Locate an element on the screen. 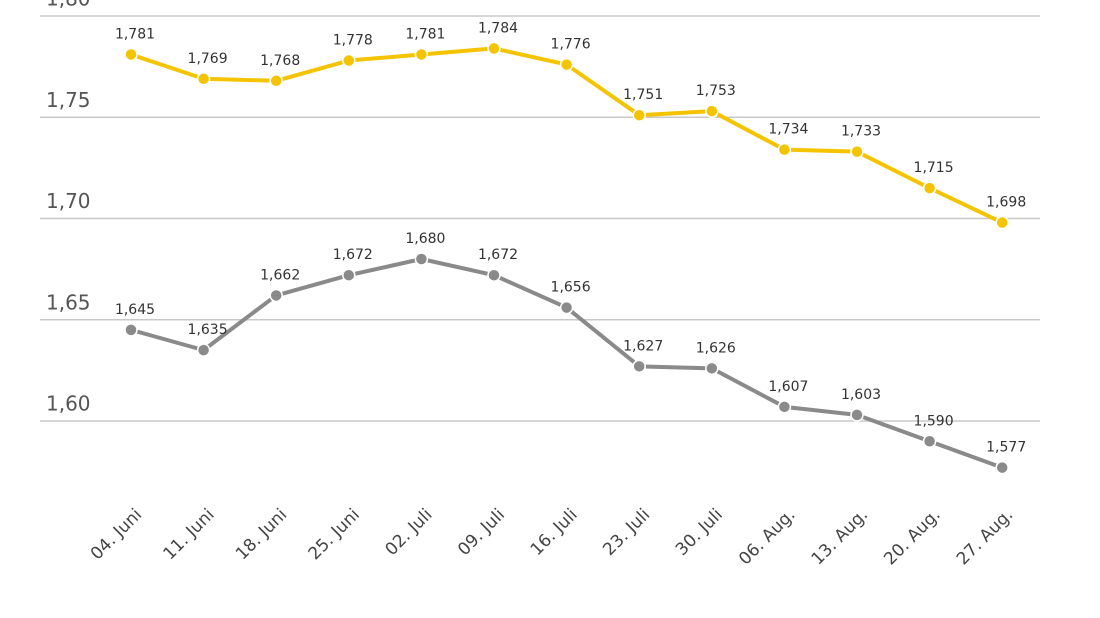 The image size is (1100, 618). data-label: 1,734 is located at coordinates (788, 130).